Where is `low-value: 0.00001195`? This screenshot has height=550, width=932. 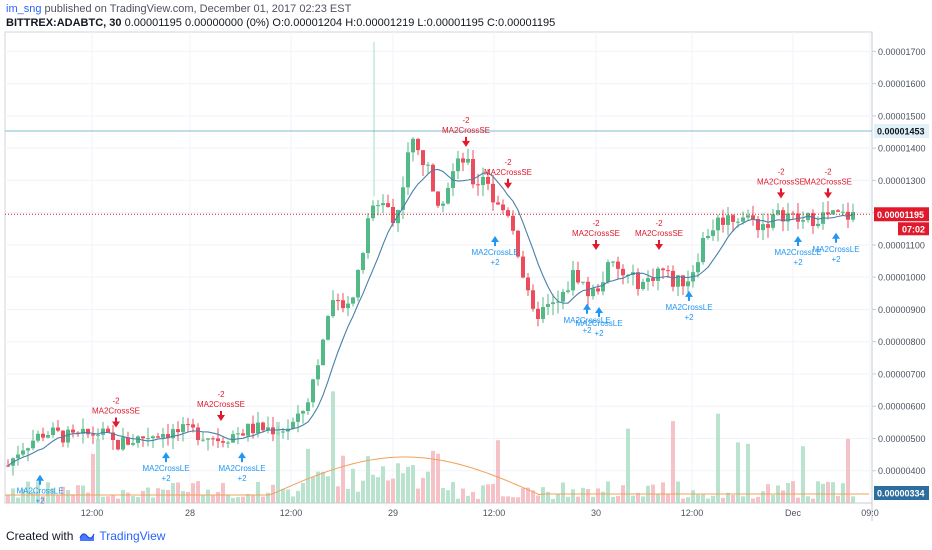 low-value: 0.00001195 is located at coordinates (455, 23).